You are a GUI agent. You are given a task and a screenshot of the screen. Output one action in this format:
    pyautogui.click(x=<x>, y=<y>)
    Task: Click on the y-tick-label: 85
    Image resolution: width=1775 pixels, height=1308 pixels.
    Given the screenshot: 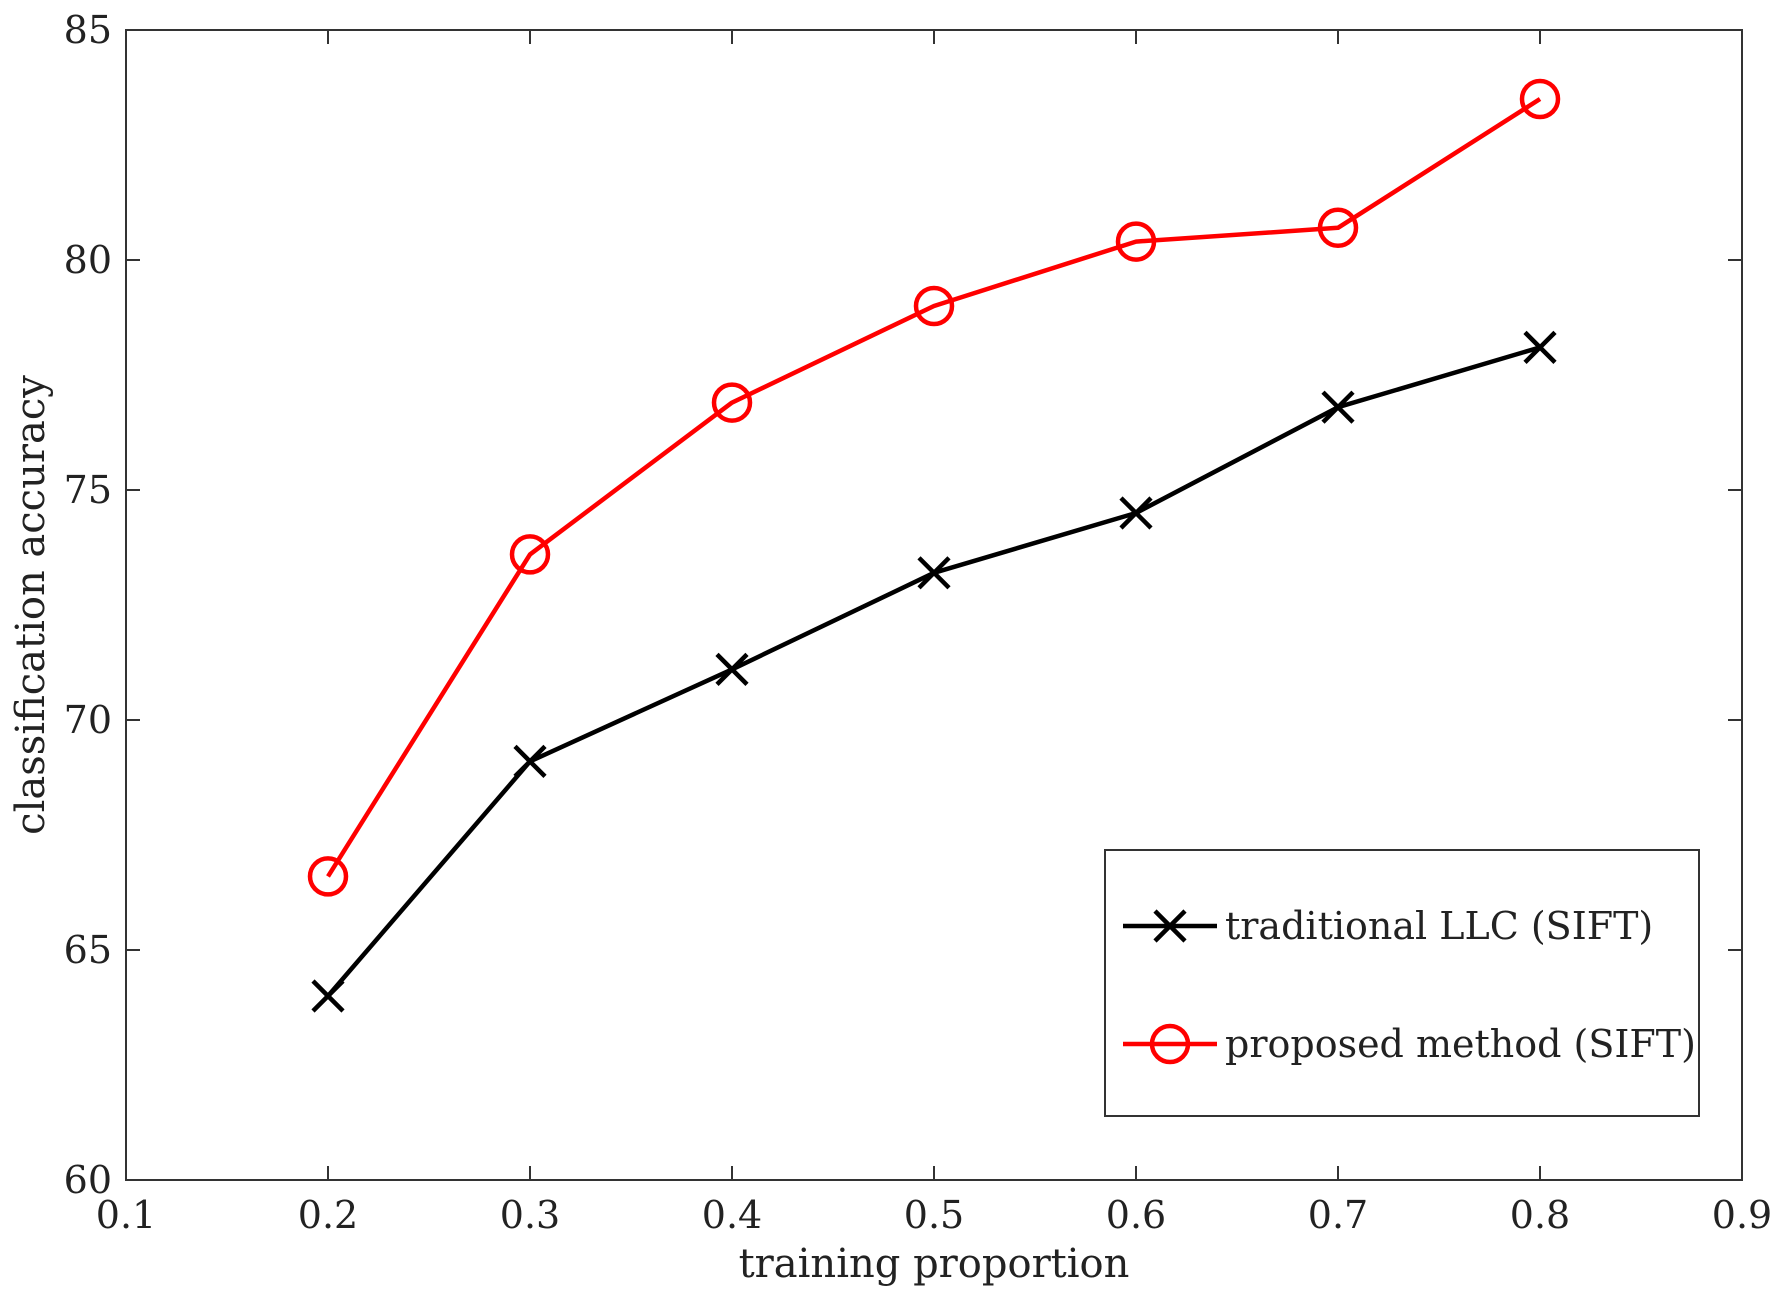 What is the action you would take?
    pyautogui.click(x=88, y=30)
    